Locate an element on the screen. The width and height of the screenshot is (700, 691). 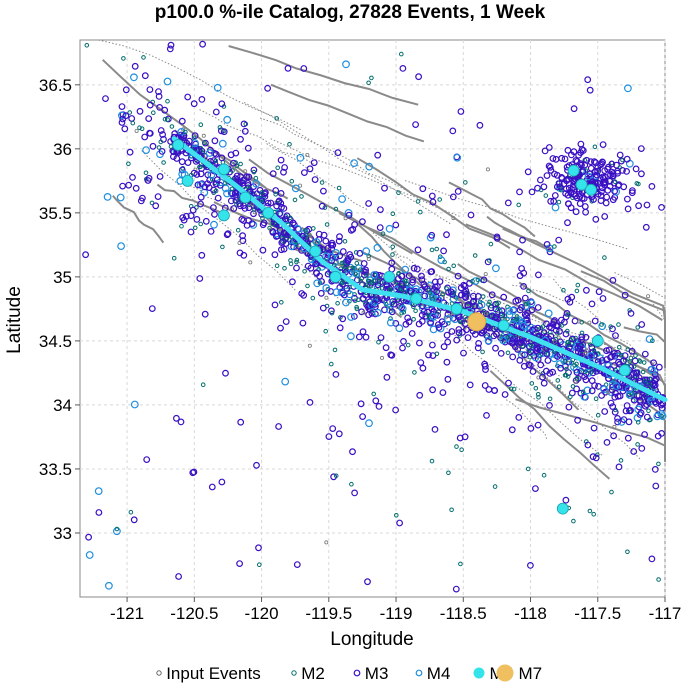
legend-marker is located at coordinates (419, 673).